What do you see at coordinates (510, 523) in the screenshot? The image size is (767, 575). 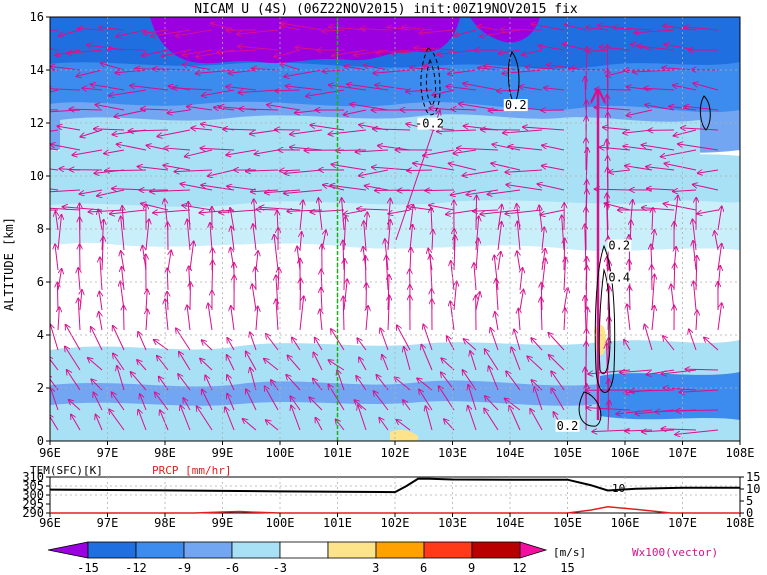 I see `surface-x-tick-label: 104E` at bounding box center [510, 523].